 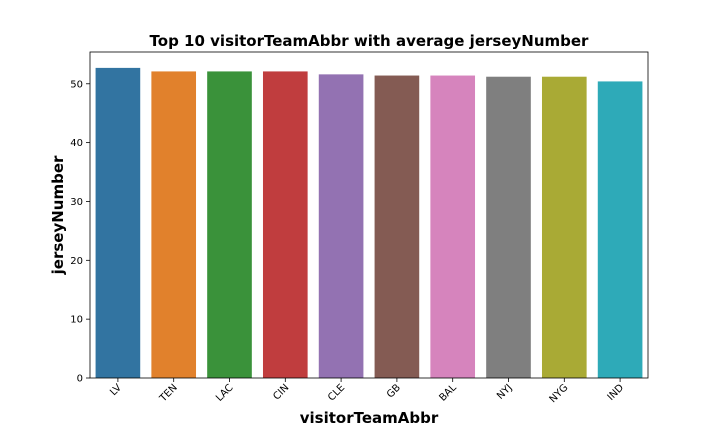 I want to click on y-tick-label: 10, so click(x=76, y=320).